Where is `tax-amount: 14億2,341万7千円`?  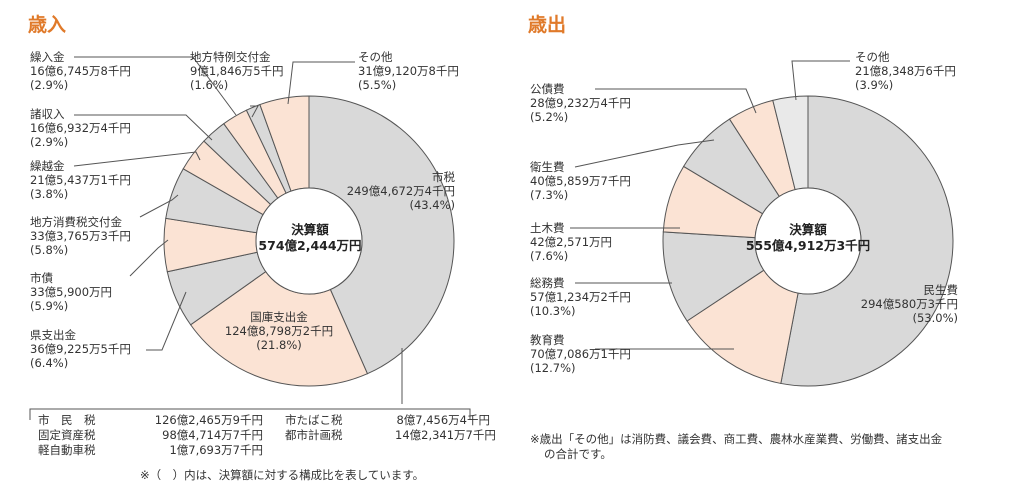
tax-amount: 14億2,341万7千円 is located at coordinates (445, 435).